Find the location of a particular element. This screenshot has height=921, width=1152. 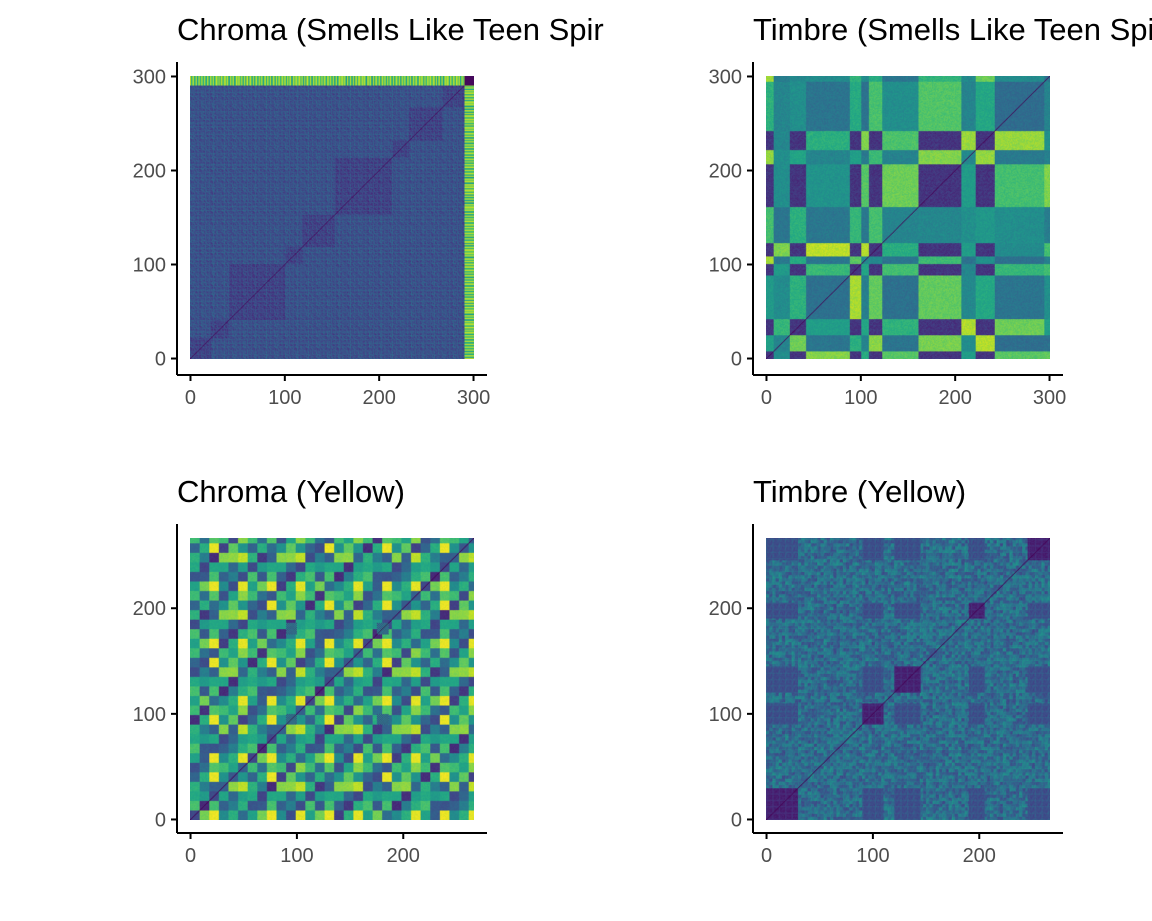

panel-title: Timbre (Smells Like Teen Spirit) is located at coordinates (952, 29).